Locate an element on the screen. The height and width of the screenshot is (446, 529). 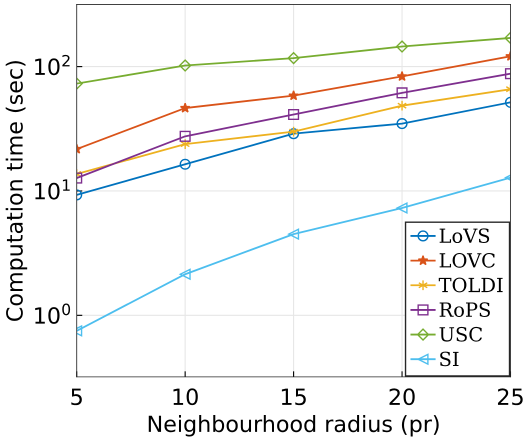
y-tick-label: 10$^{2}$ is located at coordinates (52, 65).